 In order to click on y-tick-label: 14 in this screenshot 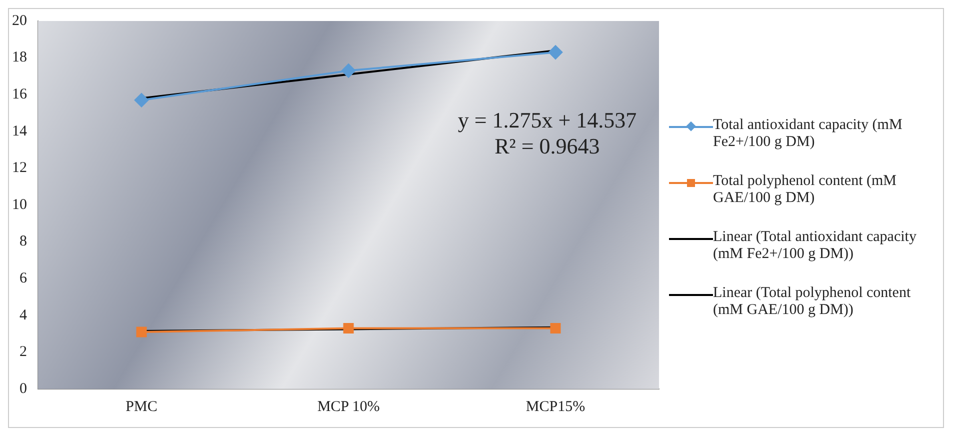, I will do `click(20, 131)`.